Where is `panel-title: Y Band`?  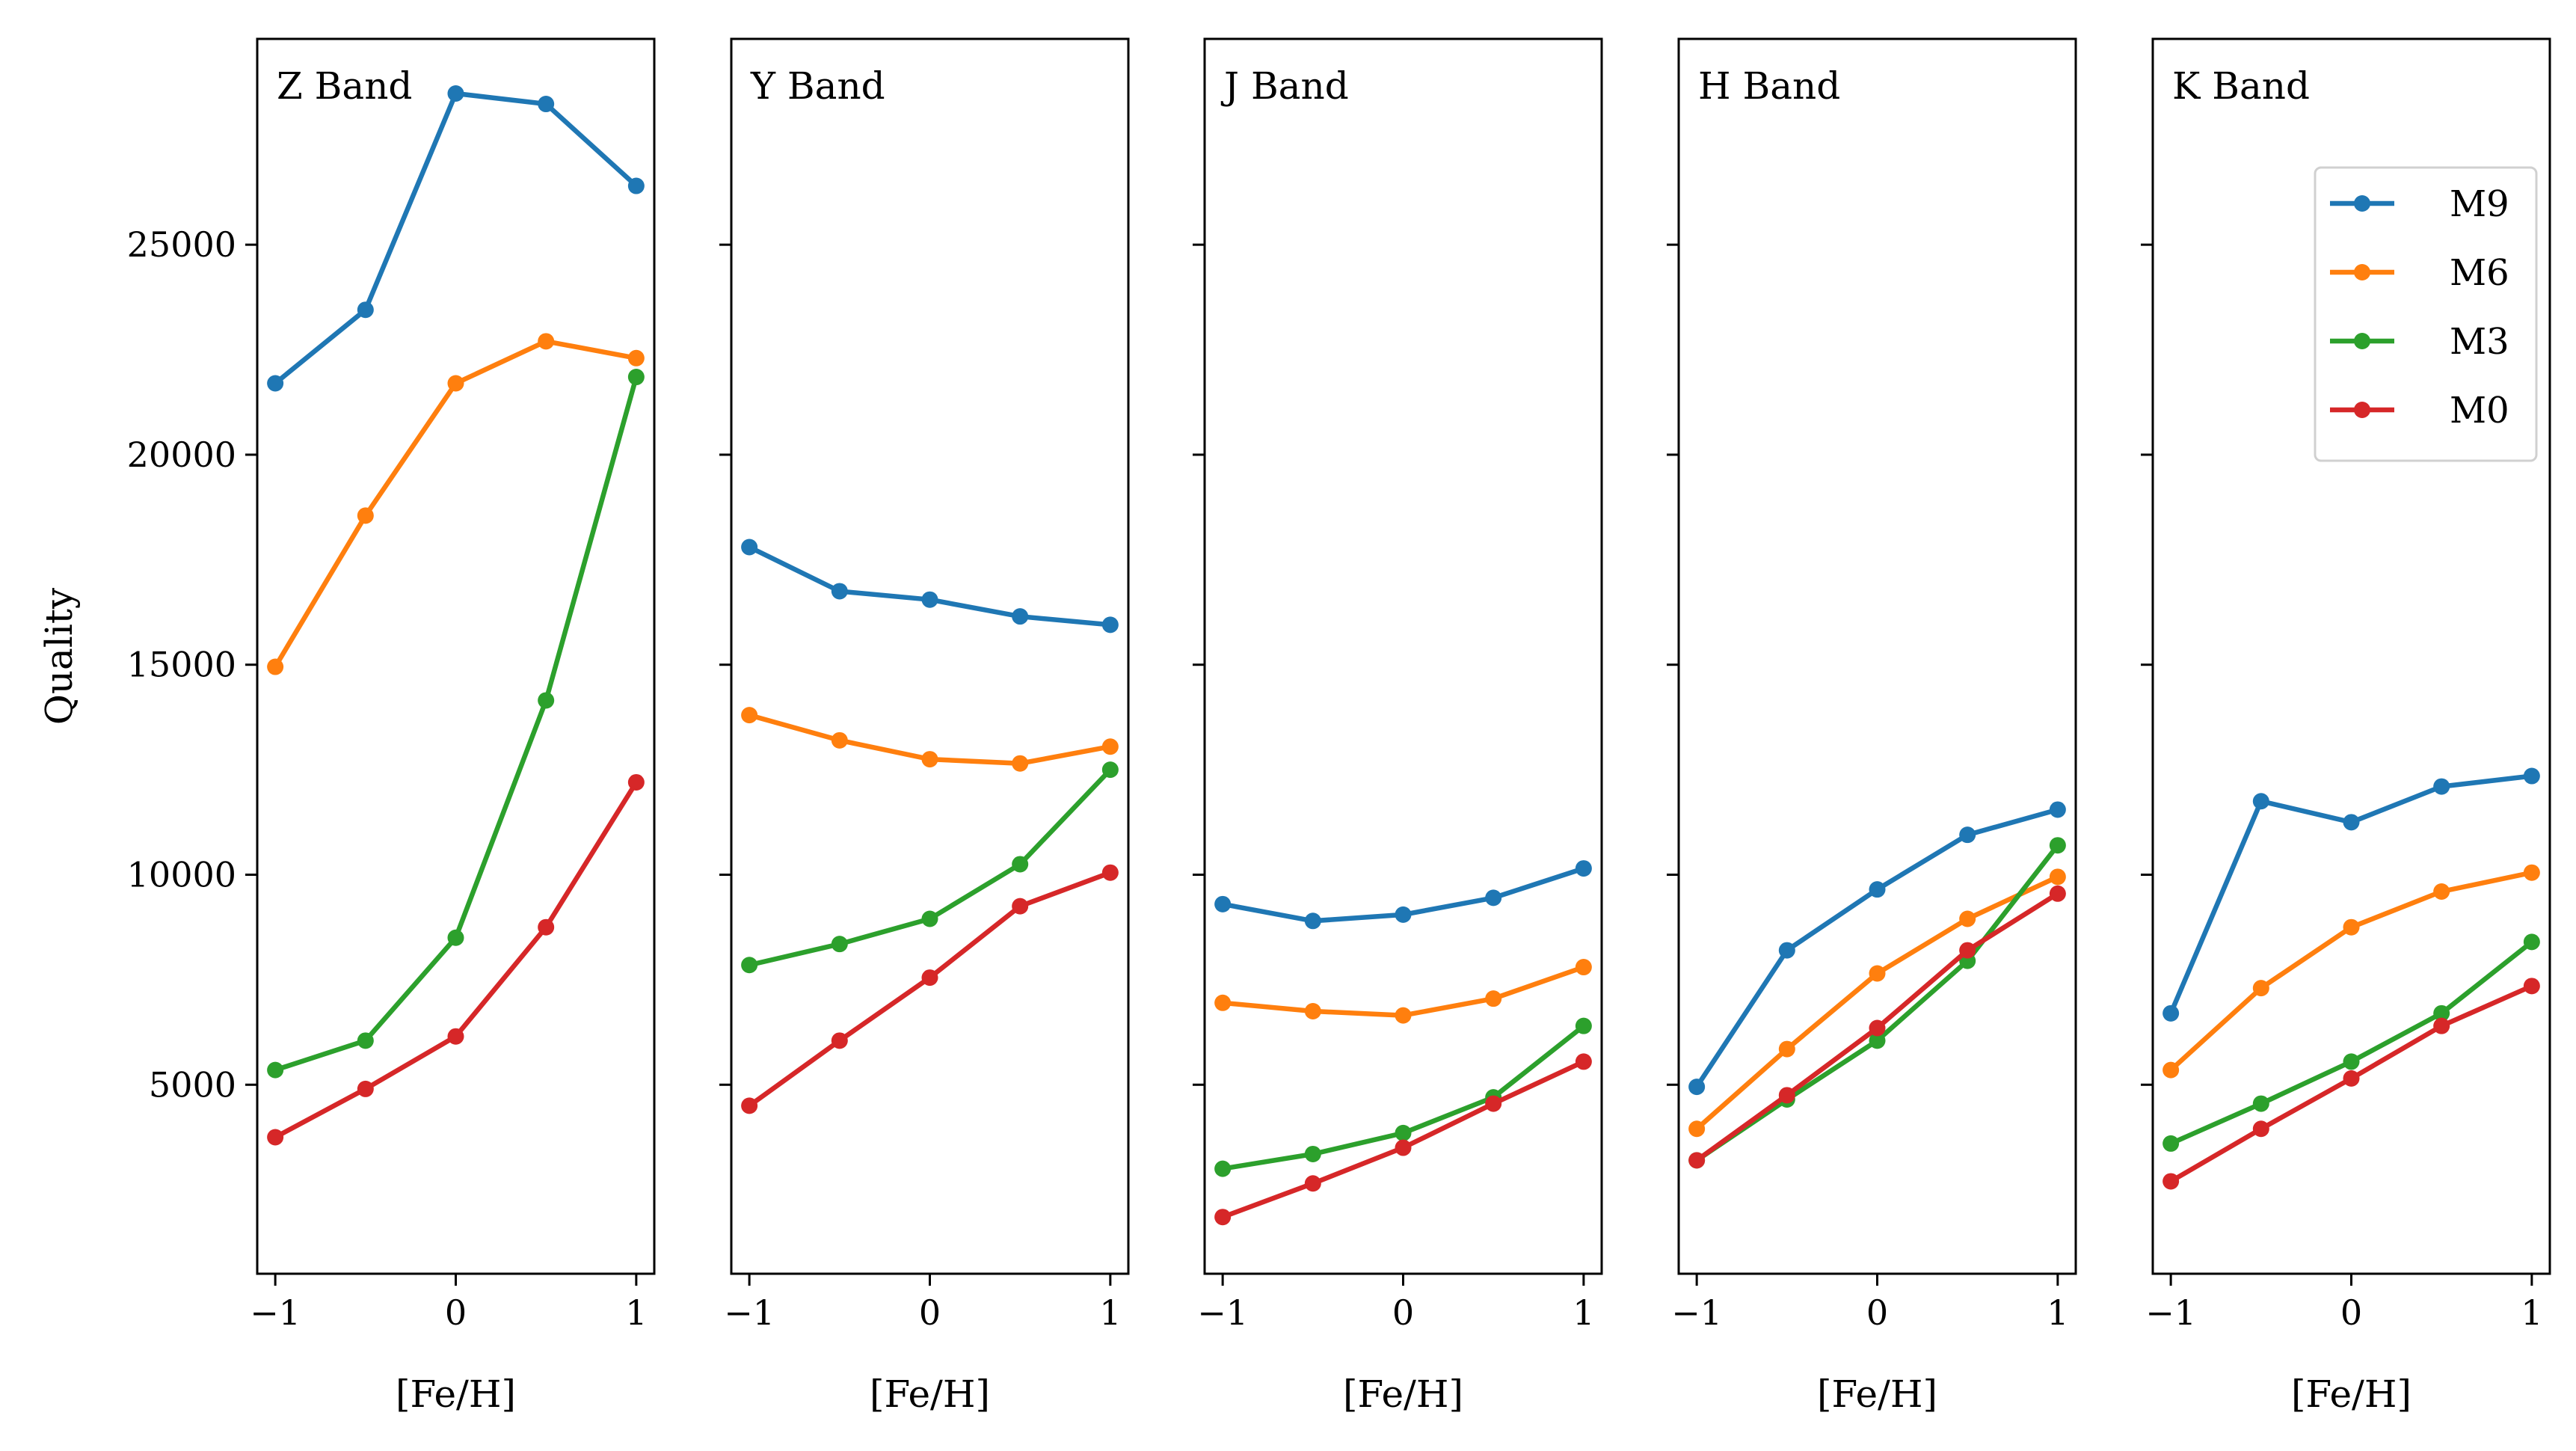 panel-title: Y Band is located at coordinates (817, 86).